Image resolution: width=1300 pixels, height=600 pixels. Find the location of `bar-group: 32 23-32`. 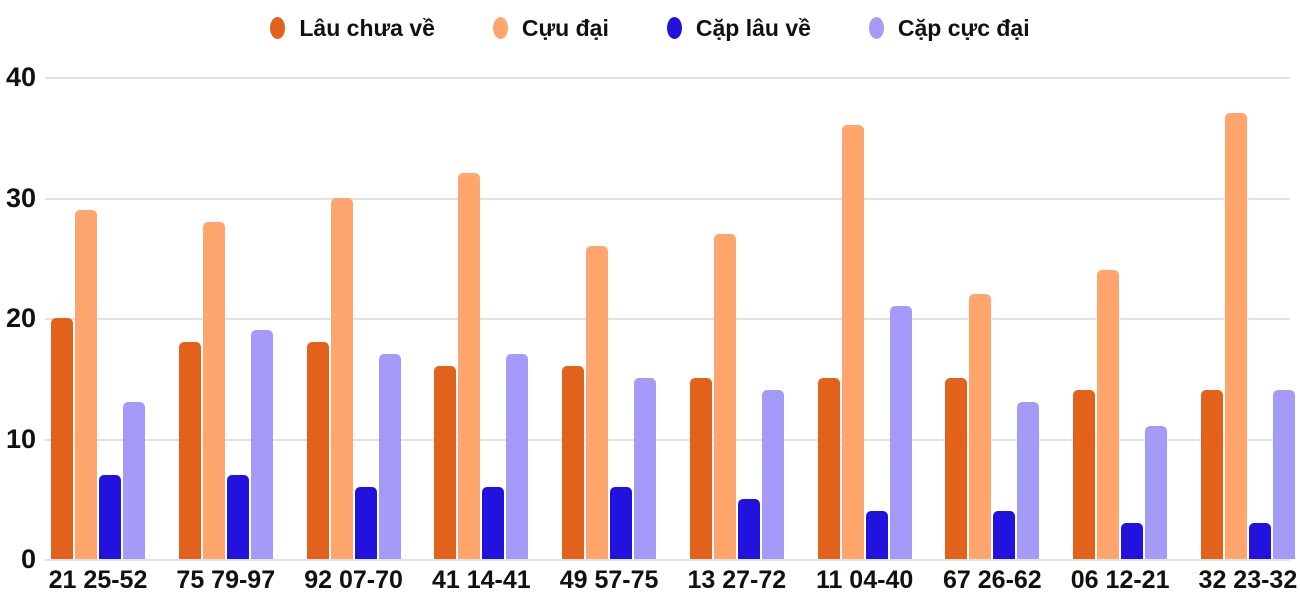

bar-group: 32 23-32 is located at coordinates (1248, 336).